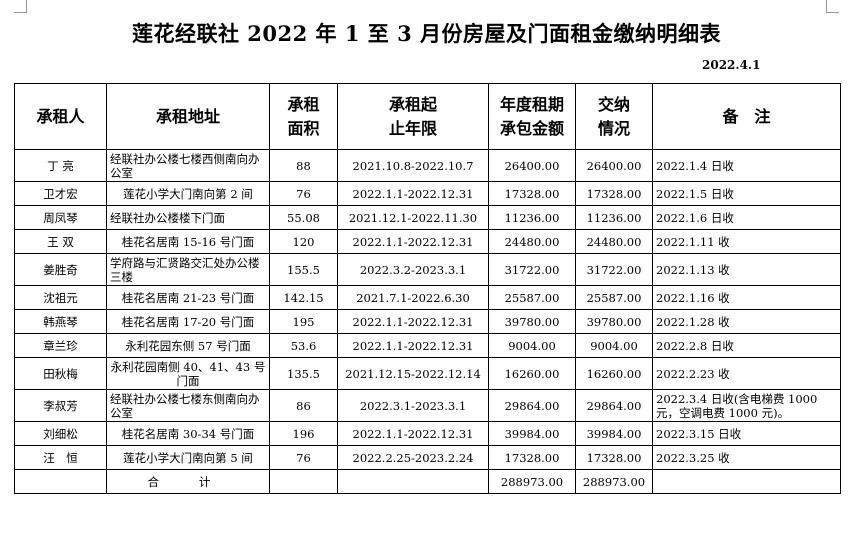 This screenshot has height=536, width=853. I want to click on cell-tenant: 汪 恒, so click(60, 457).